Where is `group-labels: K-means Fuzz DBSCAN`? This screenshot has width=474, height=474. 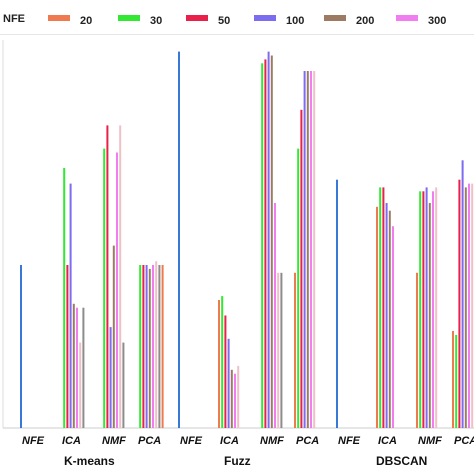
group-labels: K-means Fuzz DBSCAN is located at coordinates (245, 461).